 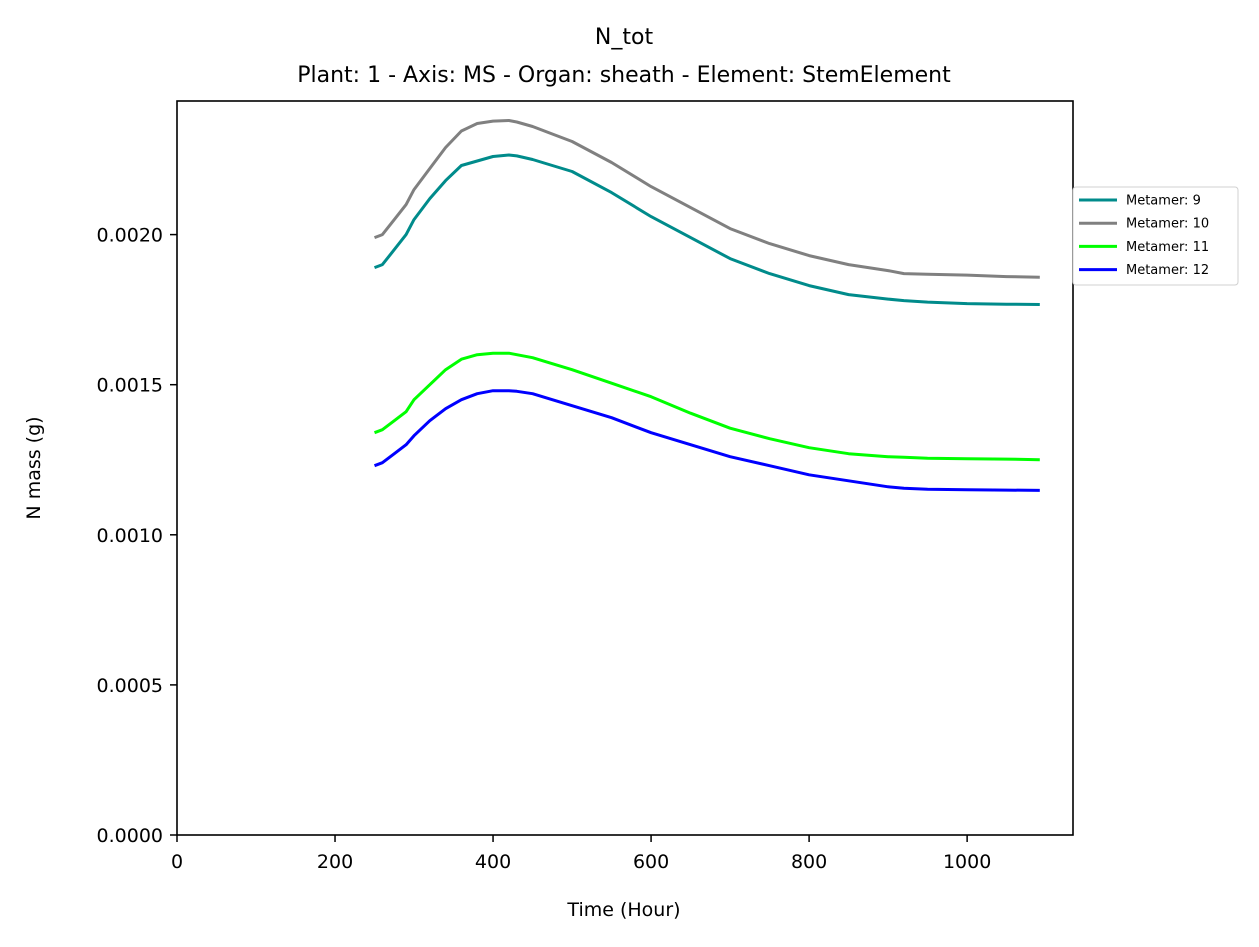 What do you see at coordinates (1167, 224) in the screenshot?
I see `legend-label-2: Metamer: 10` at bounding box center [1167, 224].